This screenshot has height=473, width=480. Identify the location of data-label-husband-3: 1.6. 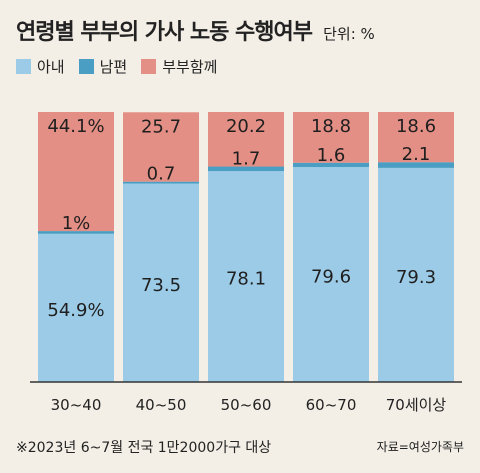
(331, 155).